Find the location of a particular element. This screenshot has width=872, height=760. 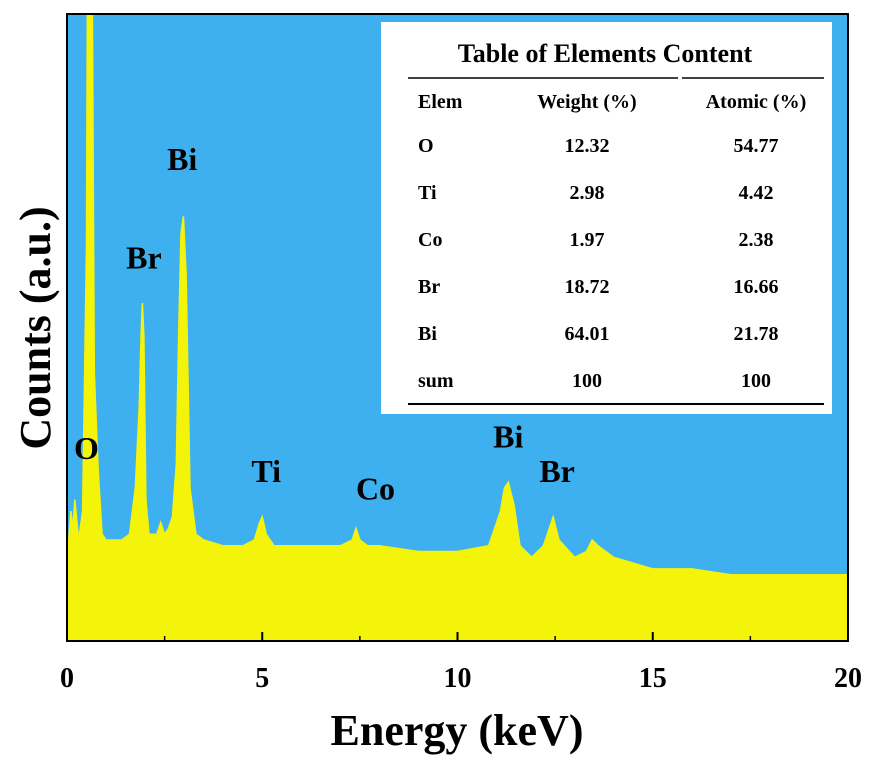

x-tick-label-15: 15 is located at coordinates (653, 678).